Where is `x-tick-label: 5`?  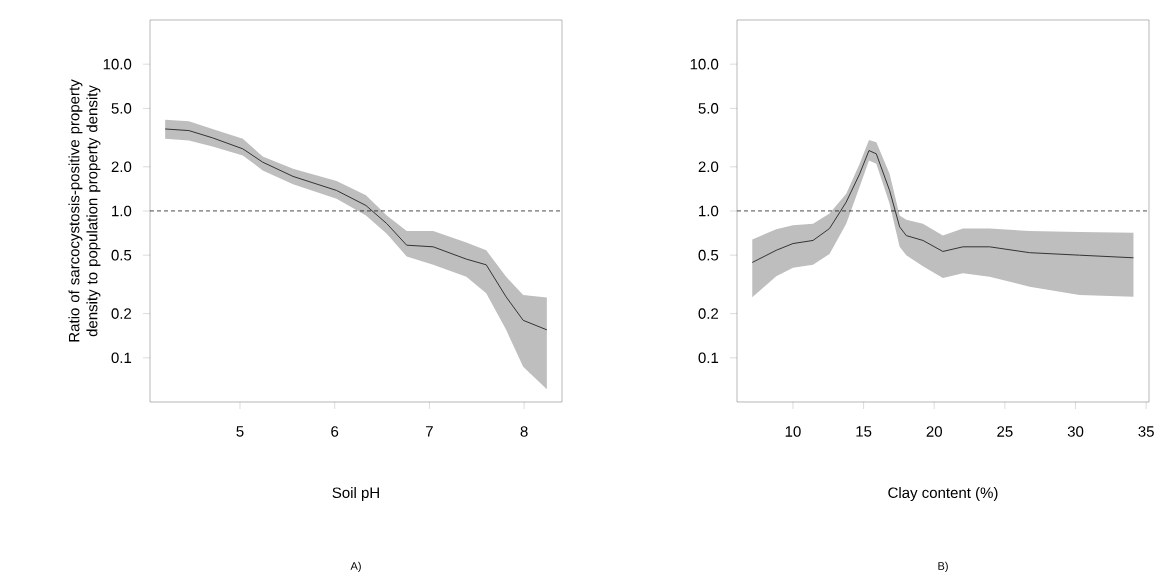
x-tick-label: 5 is located at coordinates (240, 431).